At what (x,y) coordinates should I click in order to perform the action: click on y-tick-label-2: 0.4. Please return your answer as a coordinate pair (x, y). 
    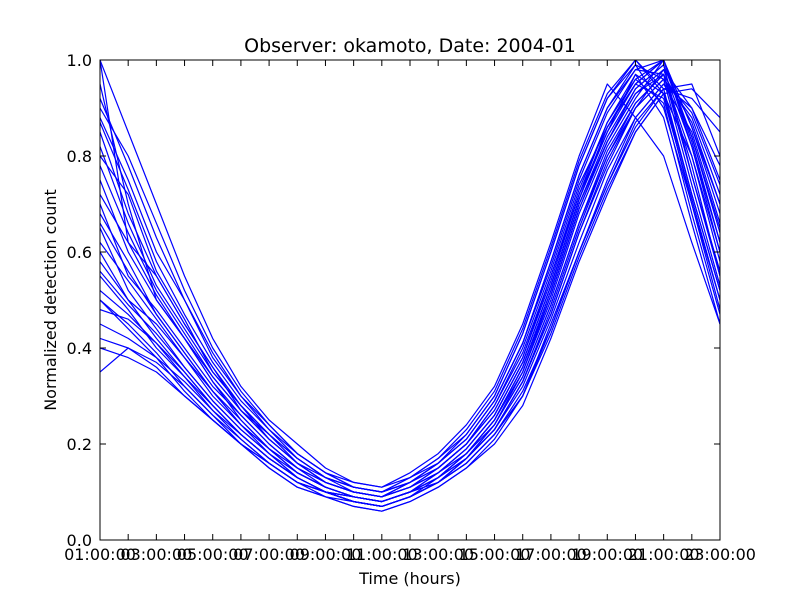
    Looking at the image, I should click on (79, 348).